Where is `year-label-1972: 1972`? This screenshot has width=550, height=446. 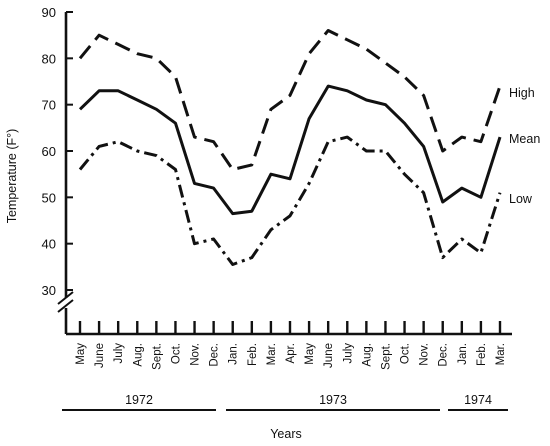 year-label-1972: 1972 is located at coordinates (139, 400).